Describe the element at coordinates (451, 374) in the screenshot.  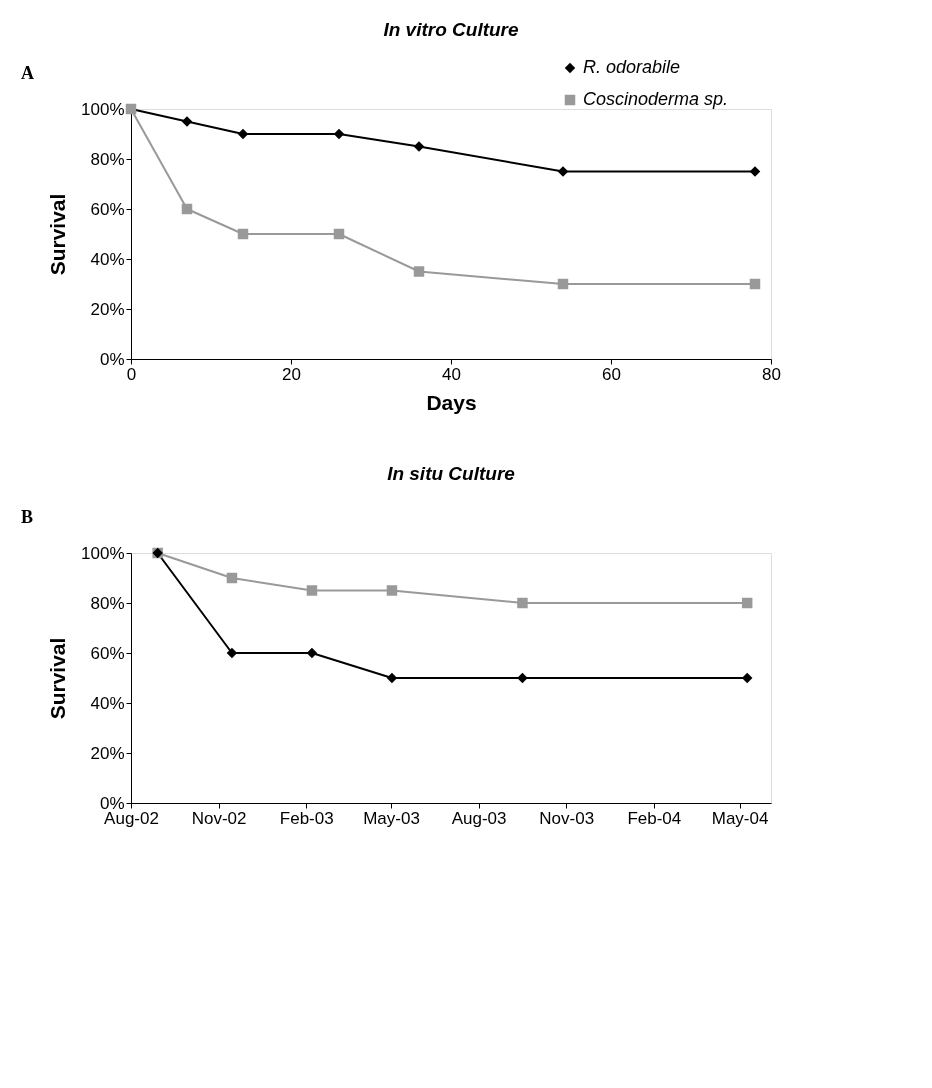
I see `x-tick-label: 40` at that location.